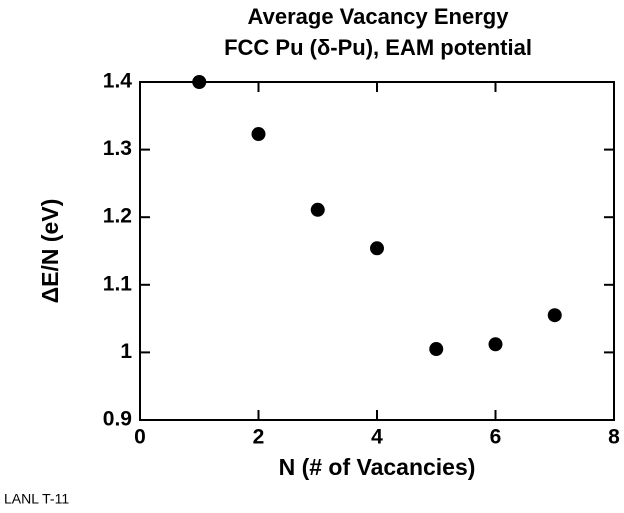  Describe the element at coordinates (117, 419) in the screenshot. I see `y-tick-label: 0.9` at that location.